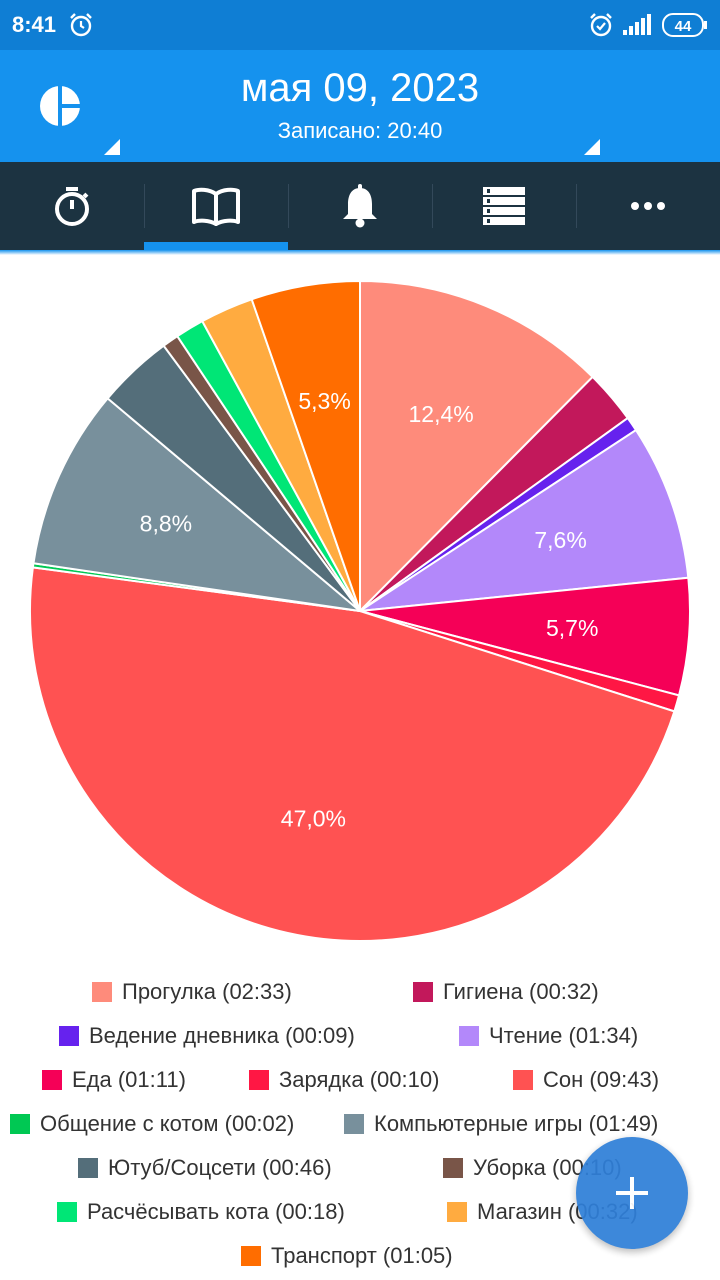 This screenshot has width=720, height=1280. Describe the element at coordinates (564, 1035) in the screenshot. I see `legend-label: Чтение (01:34)` at that location.